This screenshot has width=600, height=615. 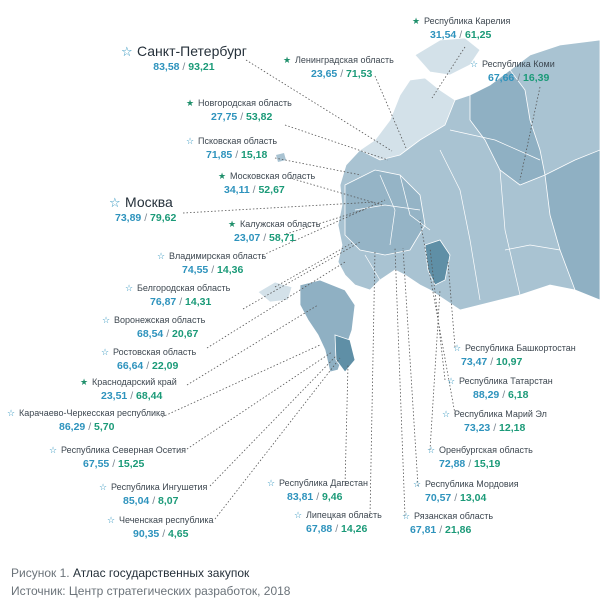 What do you see at coordinates (317, 490) in the screenshot?
I see `region-label-dag: ☆ Республика Дагестан 83,81 / 9,46` at bounding box center [317, 490].